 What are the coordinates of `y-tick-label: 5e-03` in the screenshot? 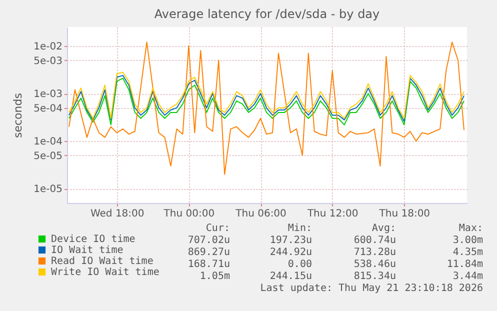 It's located at (48, 61).